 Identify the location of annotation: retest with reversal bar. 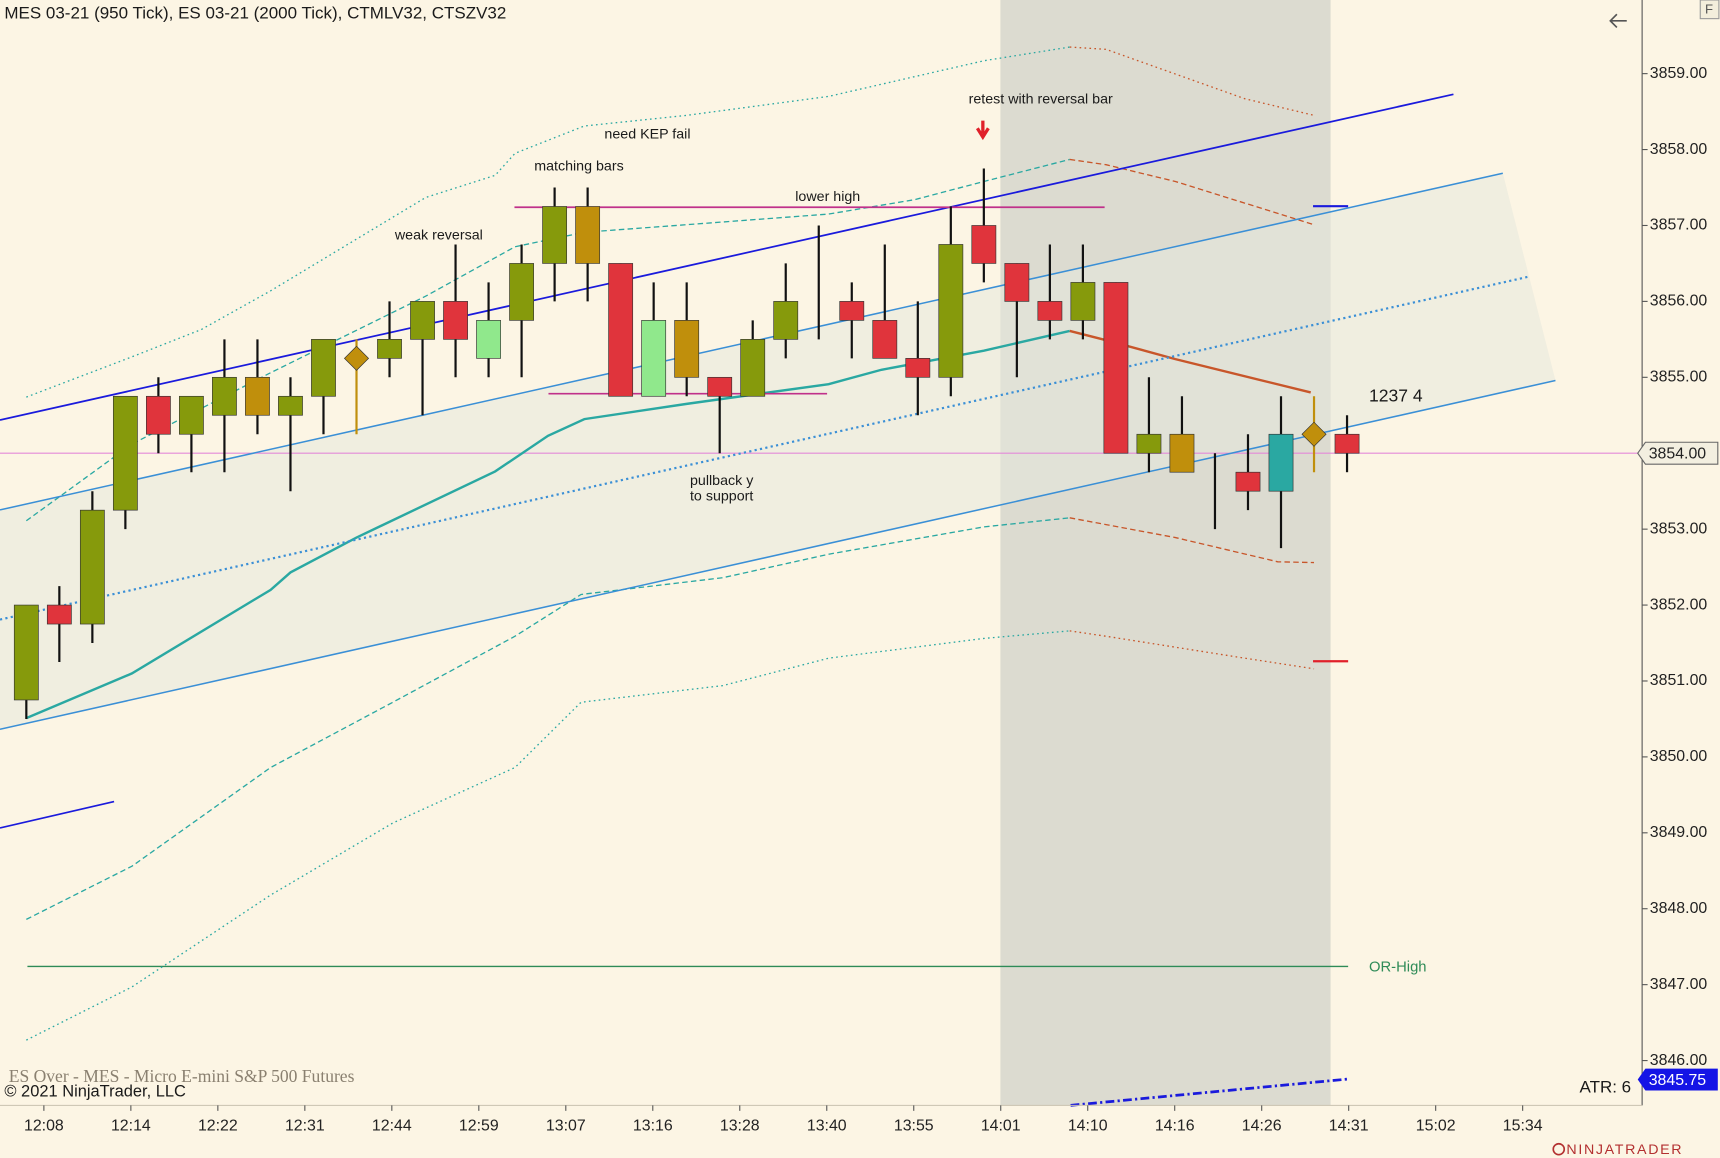
(1041, 100).